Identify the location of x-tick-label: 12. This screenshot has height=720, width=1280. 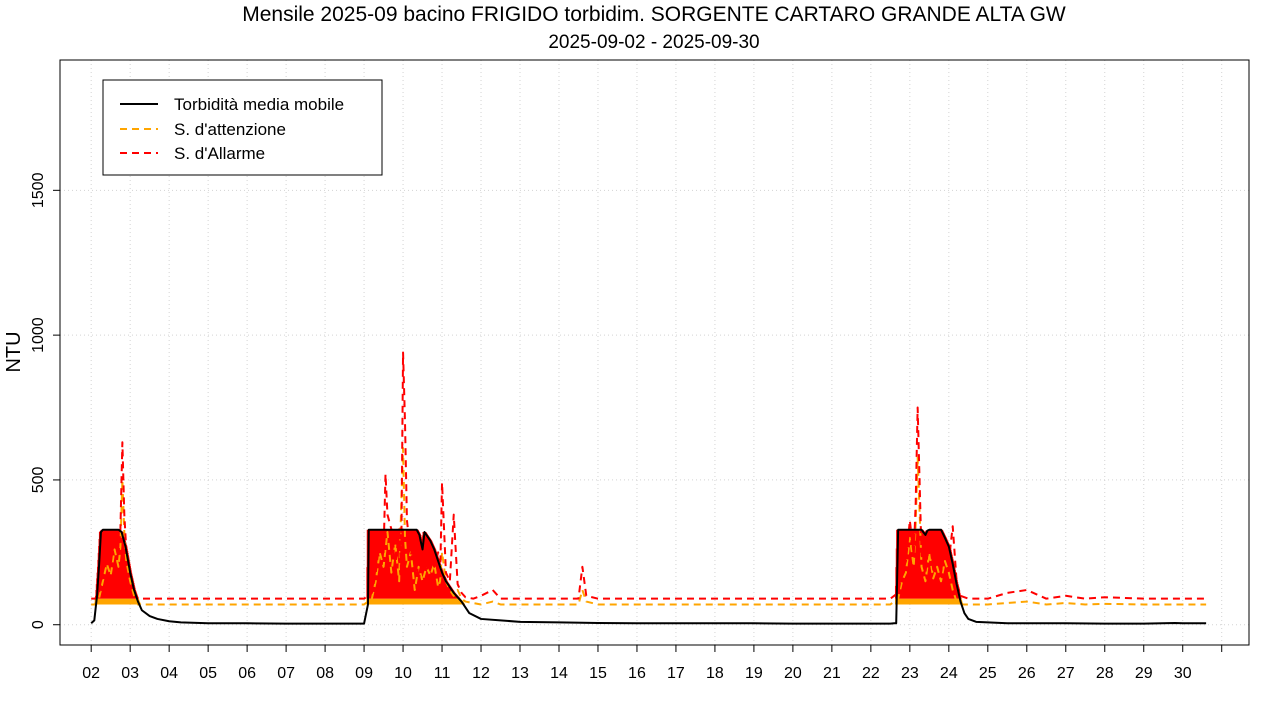
(481, 673).